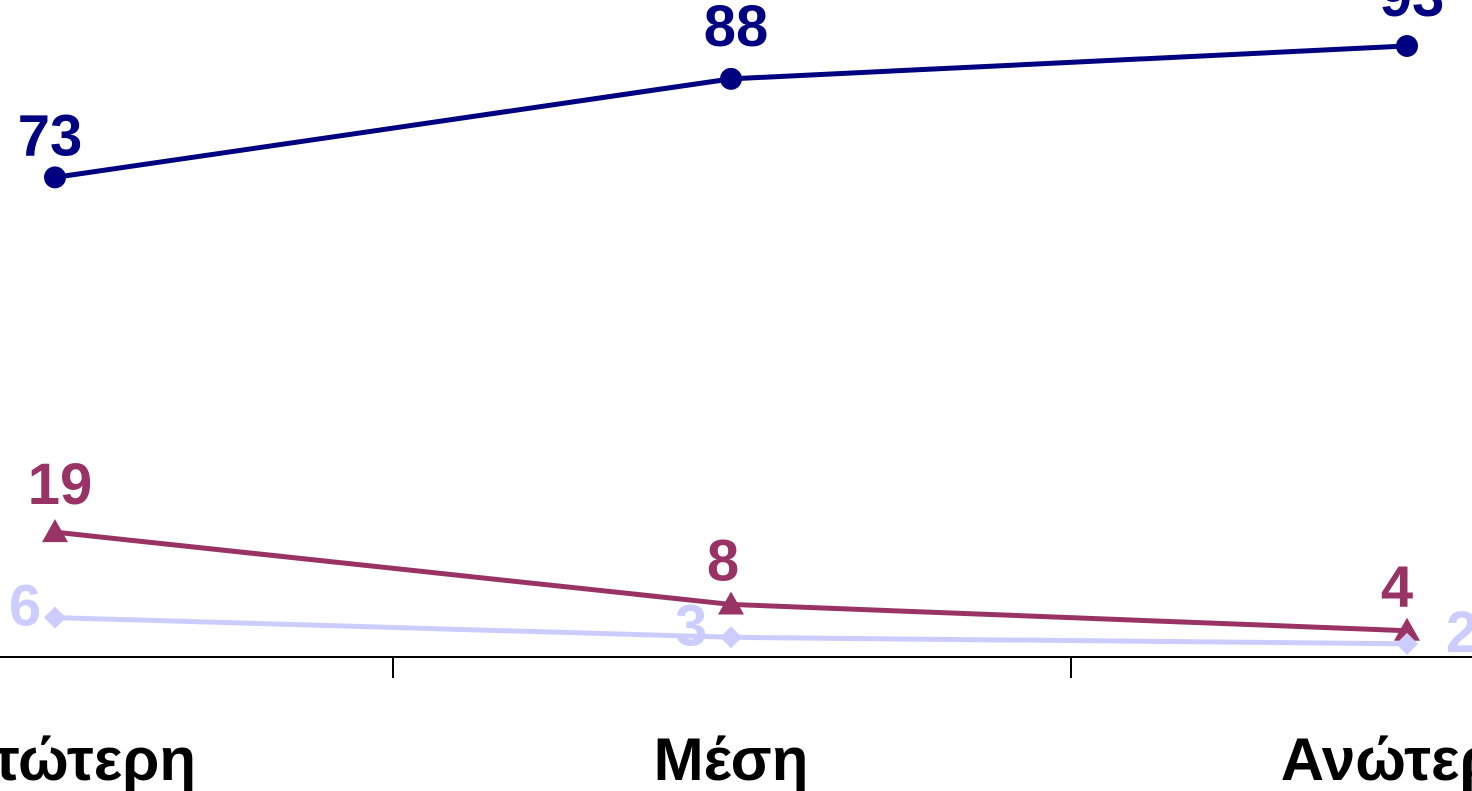 This screenshot has height=791, width=1472. Describe the element at coordinates (736, 29) in the screenshot. I see `data-label: 88` at that location.